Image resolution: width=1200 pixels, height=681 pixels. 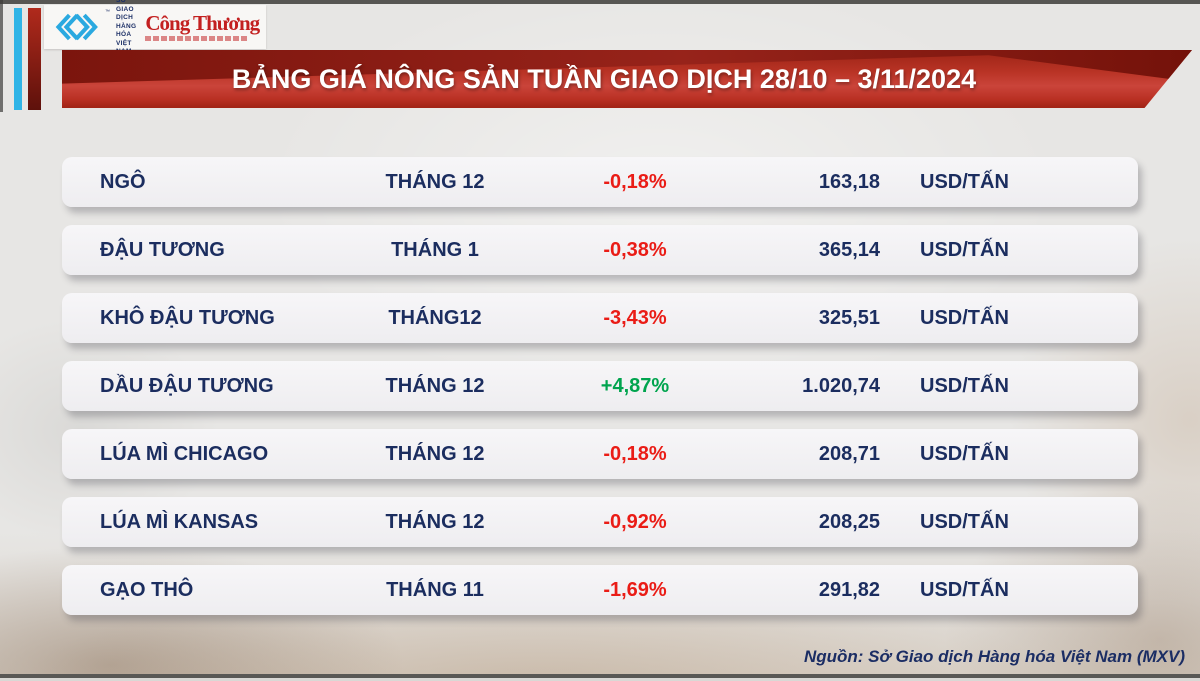 What do you see at coordinates (76, 27) in the screenshot?
I see `mxv-logo-icon` at bounding box center [76, 27].